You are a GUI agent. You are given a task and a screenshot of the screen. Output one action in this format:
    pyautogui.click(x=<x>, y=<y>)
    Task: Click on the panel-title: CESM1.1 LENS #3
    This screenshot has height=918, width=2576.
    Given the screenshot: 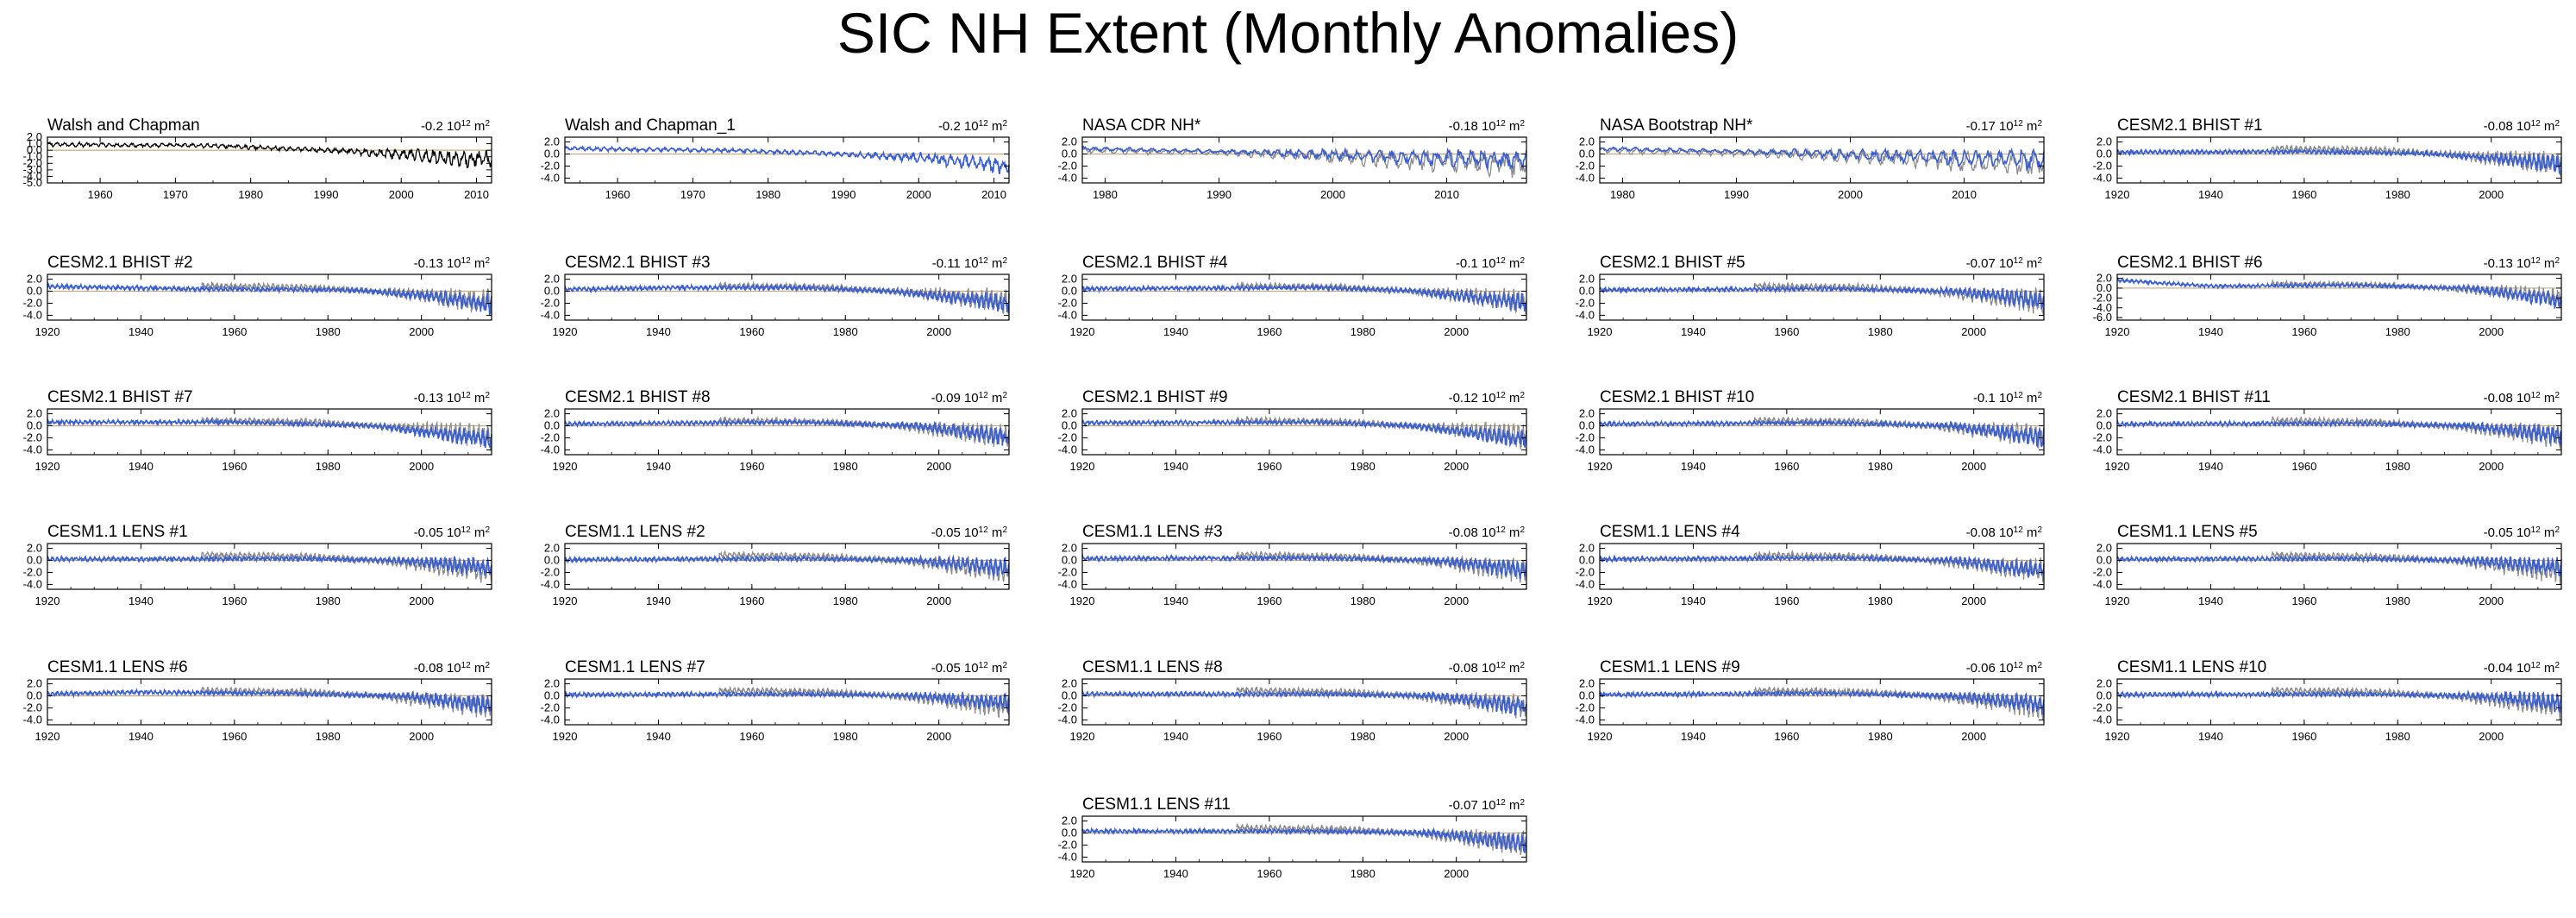 What is the action you would take?
    pyautogui.click(x=1152, y=532)
    